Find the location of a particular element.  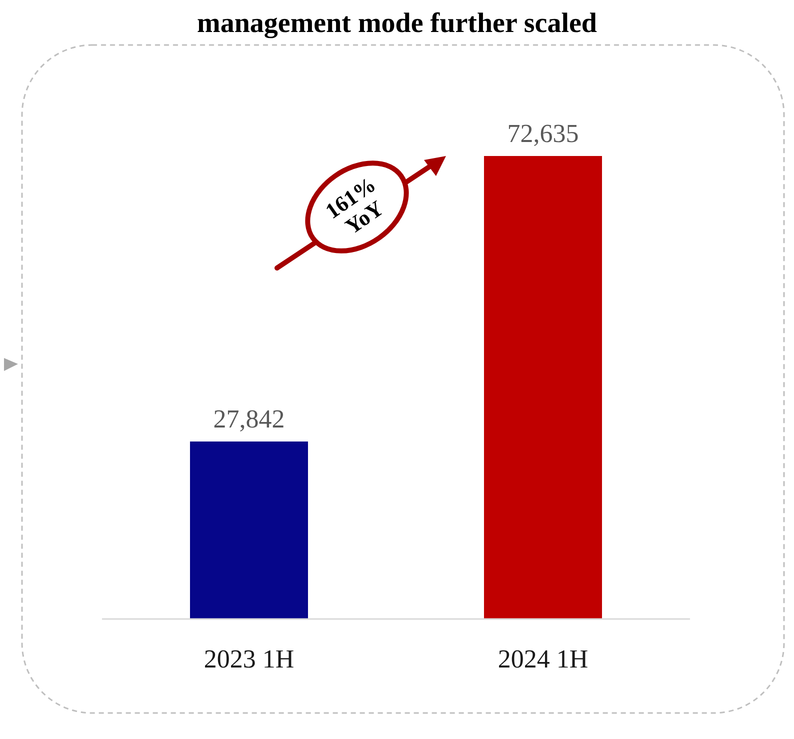

chart-title: management mode further scaled is located at coordinates (397, 23).